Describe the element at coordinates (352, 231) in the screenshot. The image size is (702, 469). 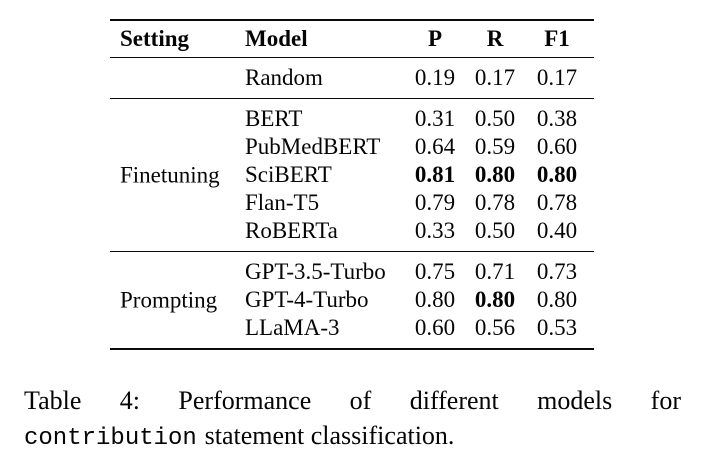
I see `table-row: RoBERTa 0.33 0.50 0.40` at that location.